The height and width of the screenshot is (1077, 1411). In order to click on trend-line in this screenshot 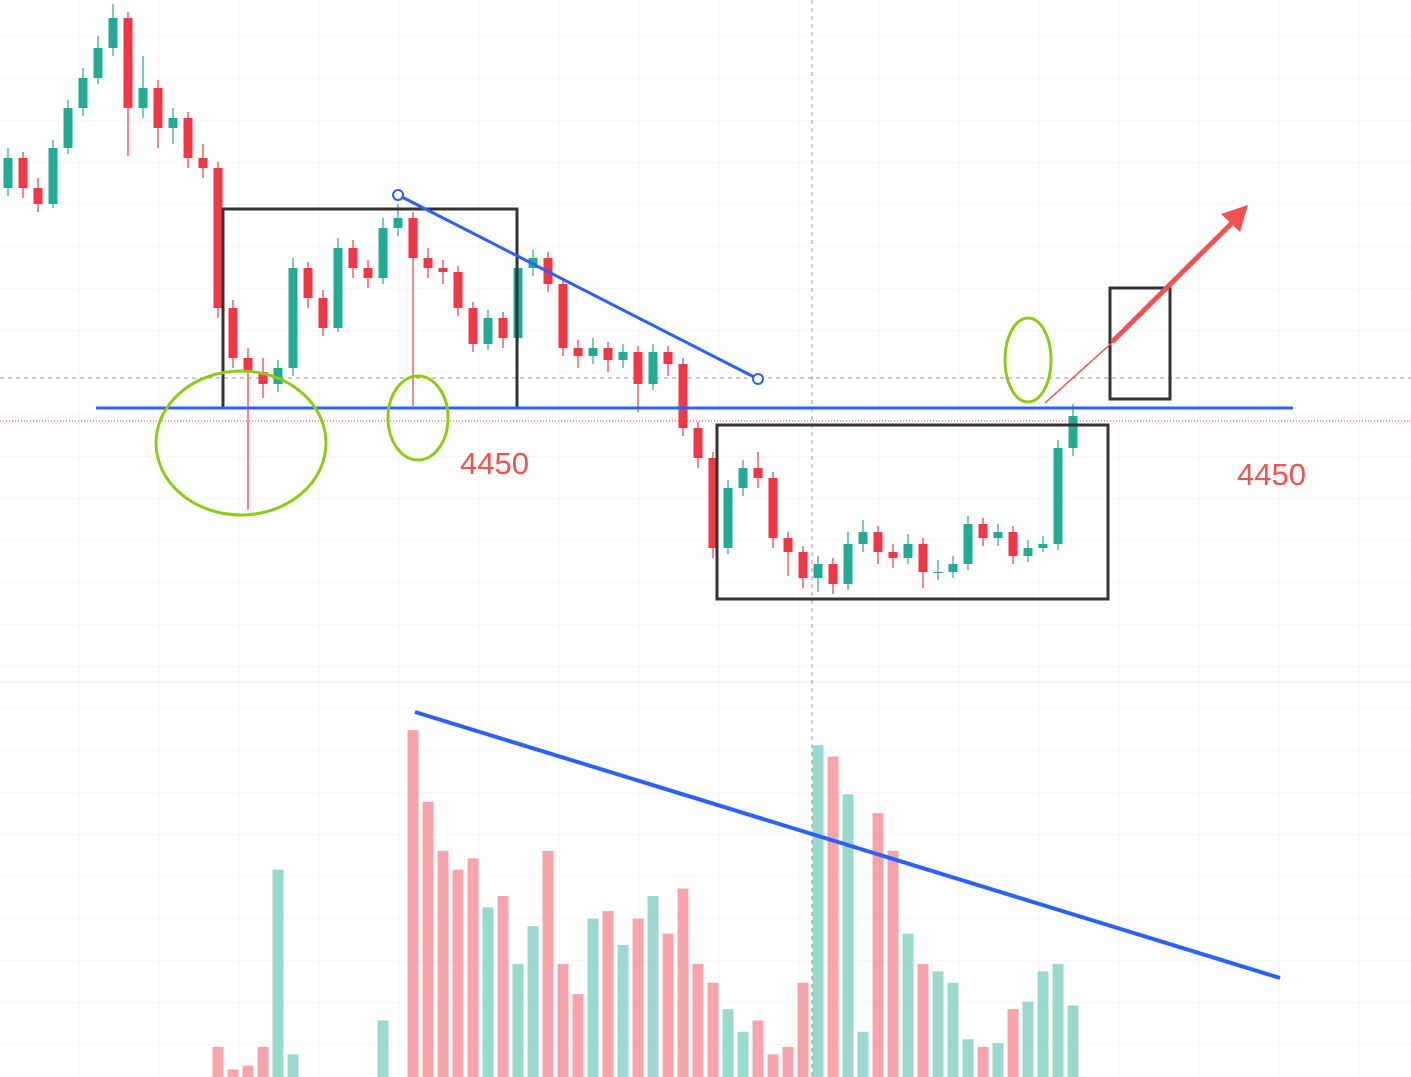, I will do `click(578, 287)`.